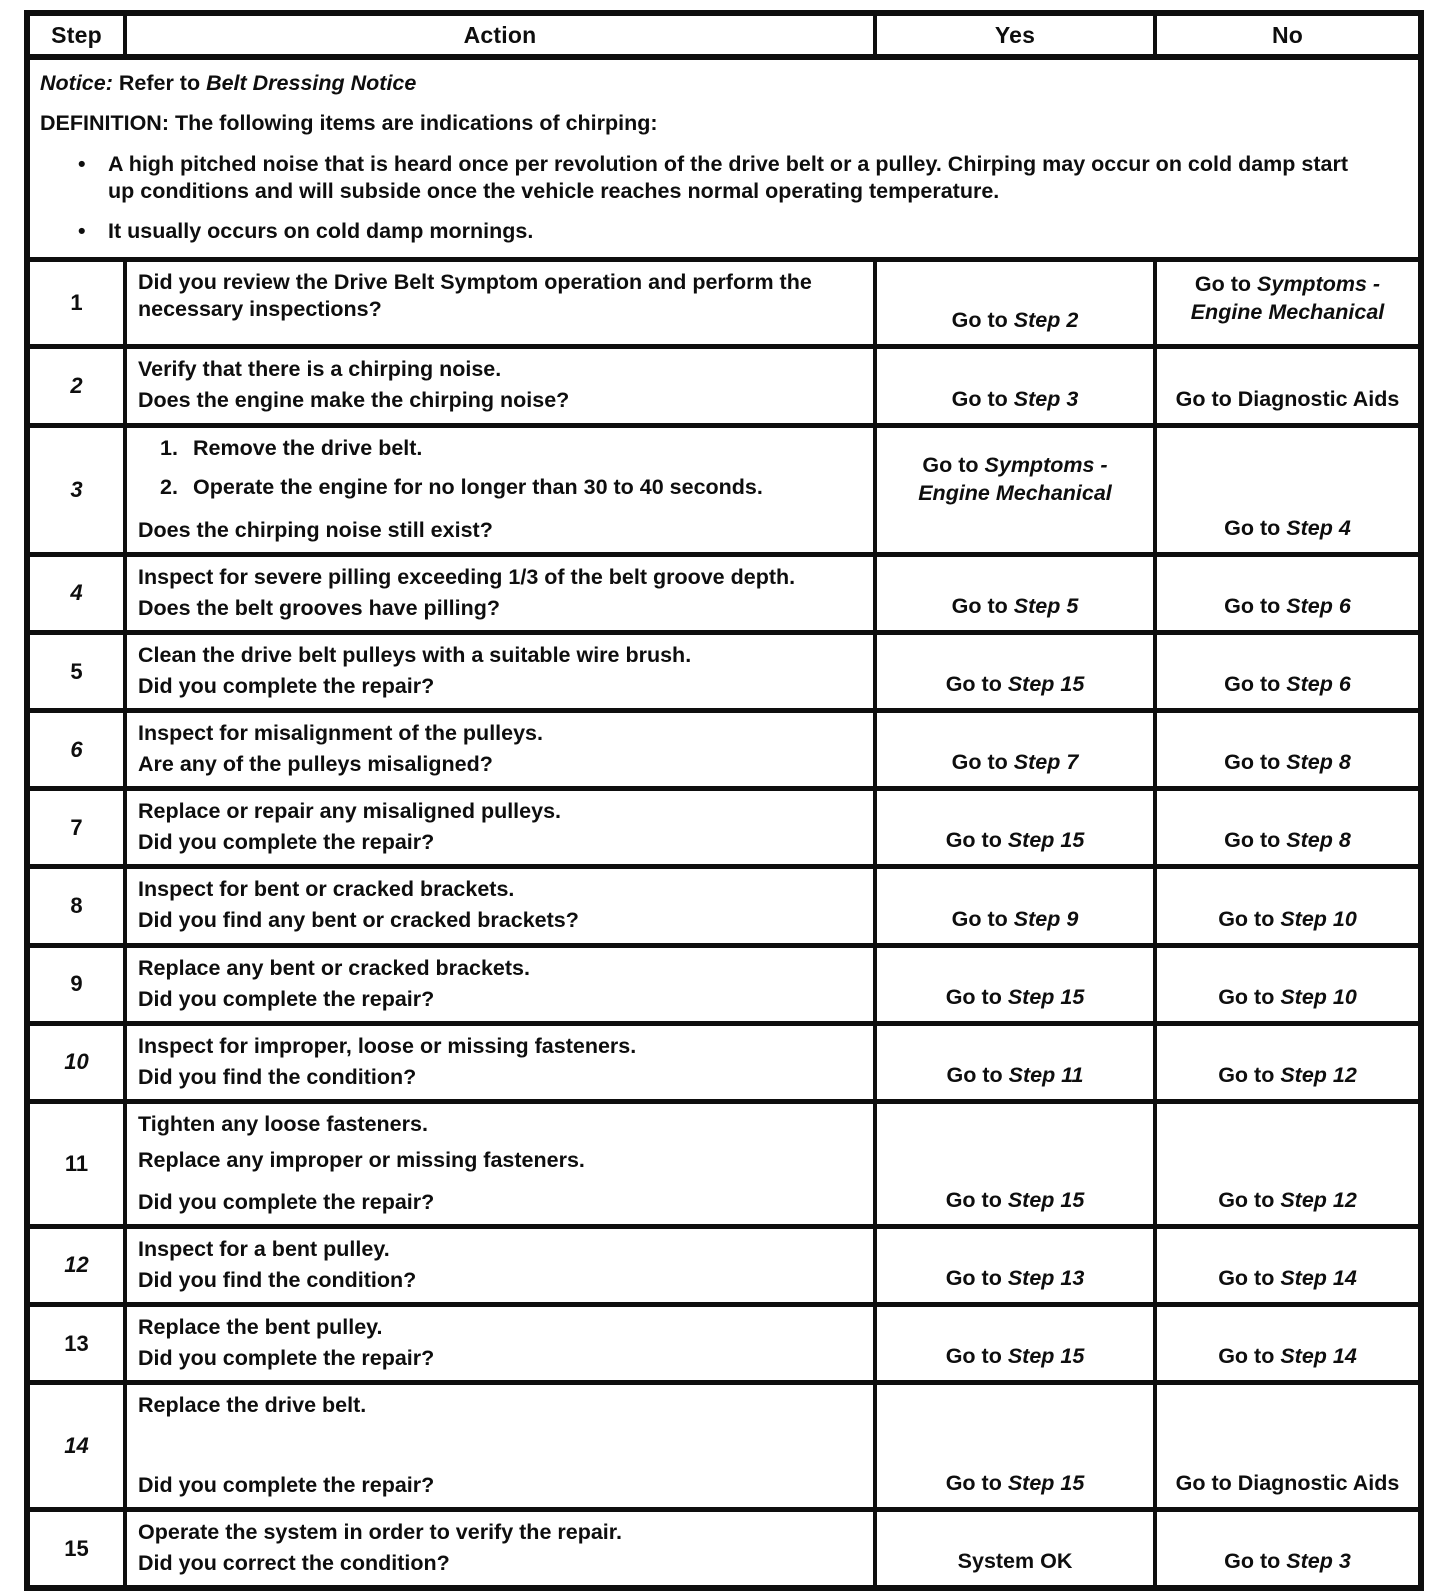 The image size is (1456, 1591). Describe the element at coordinates (502, 1327) in the screenshot. I see `action-lines: Replace the bent pulley.` at that location.